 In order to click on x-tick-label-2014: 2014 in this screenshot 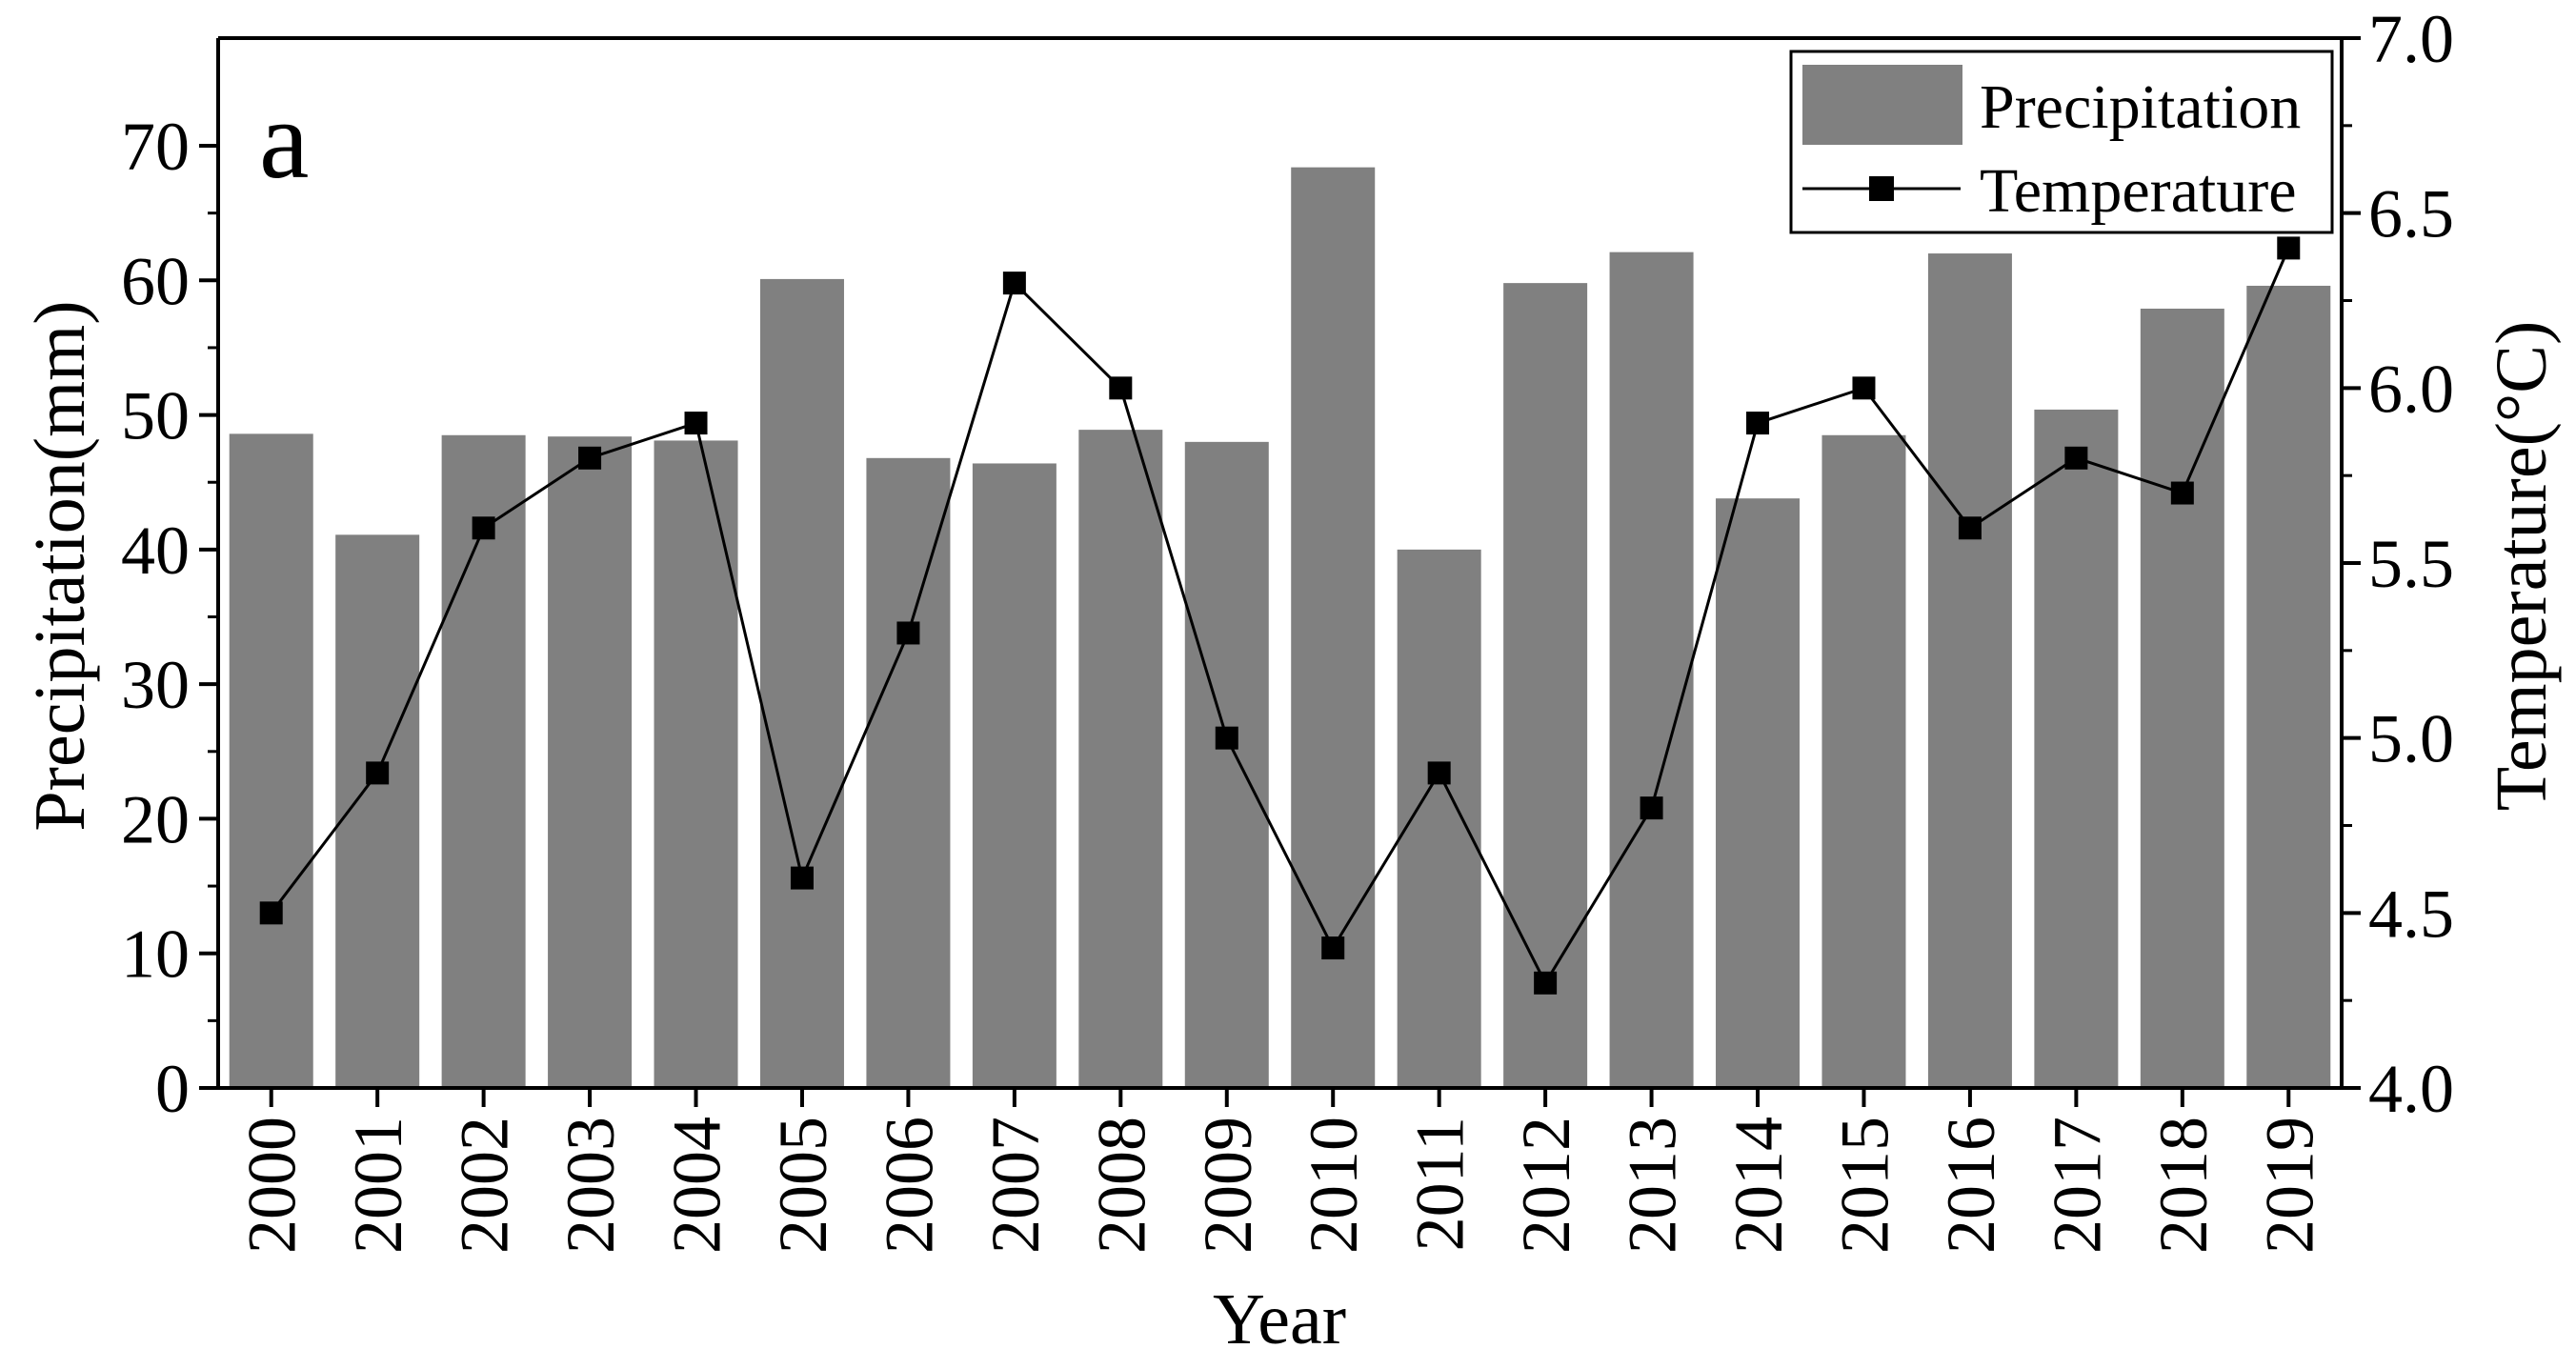, I will do `click(1759, 1185)`.